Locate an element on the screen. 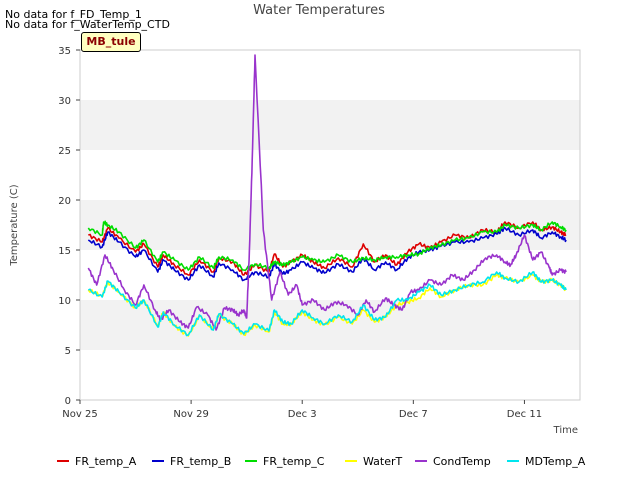 The height and width of the screenshot is (480, 640). x-tick-label: Dec 7 is located at coordinates (413, 414).